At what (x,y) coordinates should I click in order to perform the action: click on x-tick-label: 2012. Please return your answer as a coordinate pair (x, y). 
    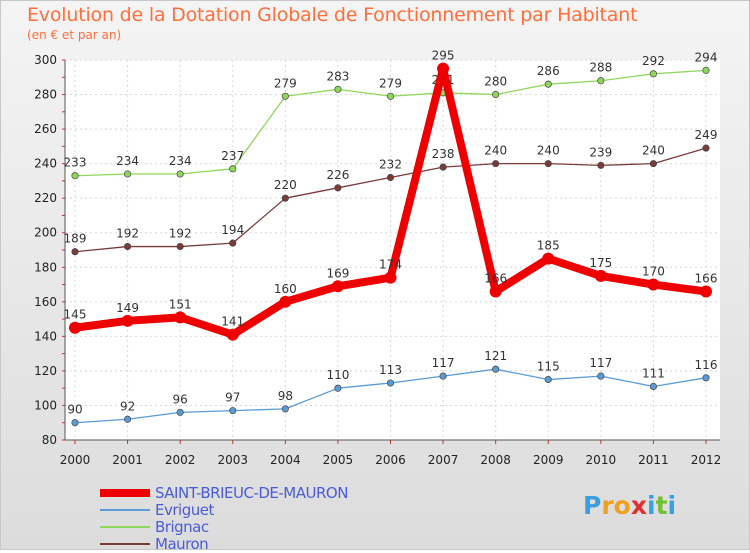
    Looking at the image, I should click on (706, 460).